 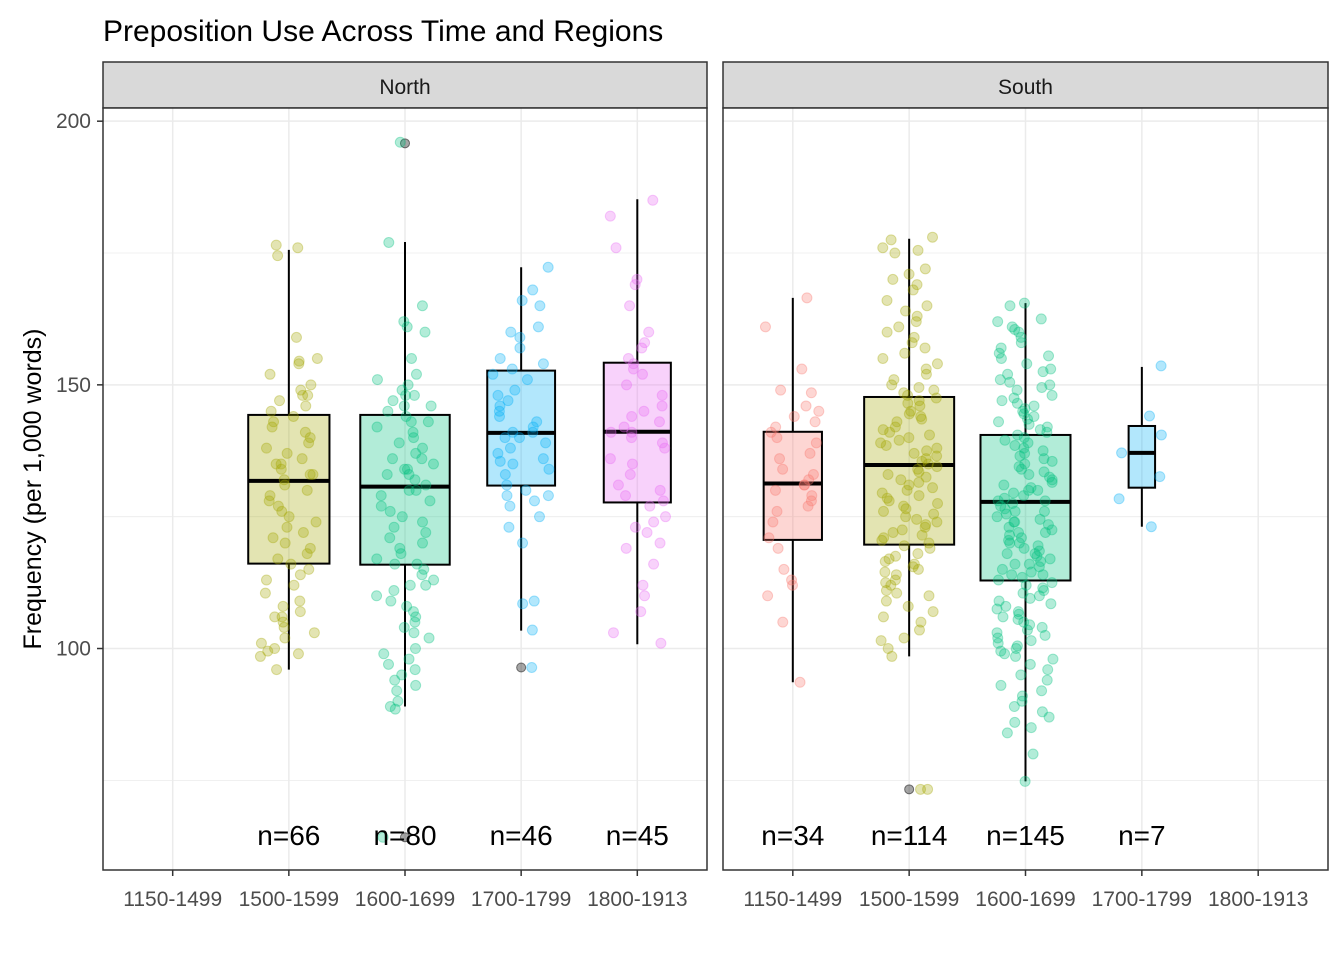 I want to click on facet-strip-label: South, so click(x=1025, y=87).